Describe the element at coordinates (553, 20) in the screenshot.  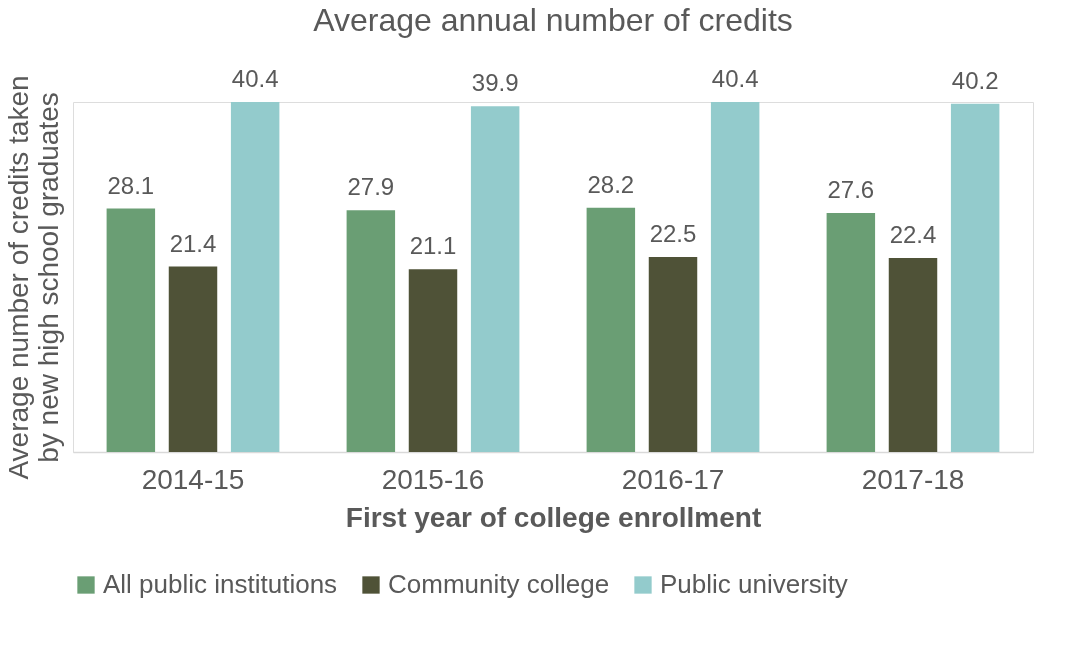
I see `chart-title: Average annual number of credits` at that location.